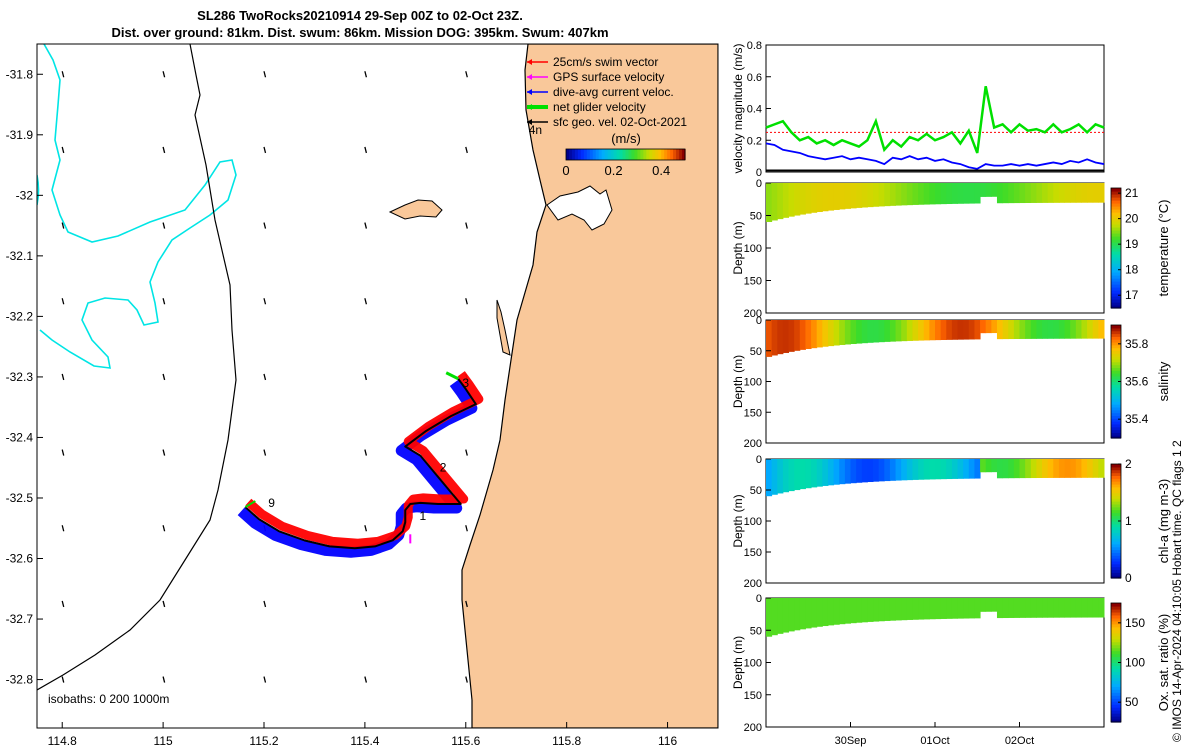 The width and height of the screenshot is (1200, 750). I want to click on legend-arrowhead, so click(529, 62).